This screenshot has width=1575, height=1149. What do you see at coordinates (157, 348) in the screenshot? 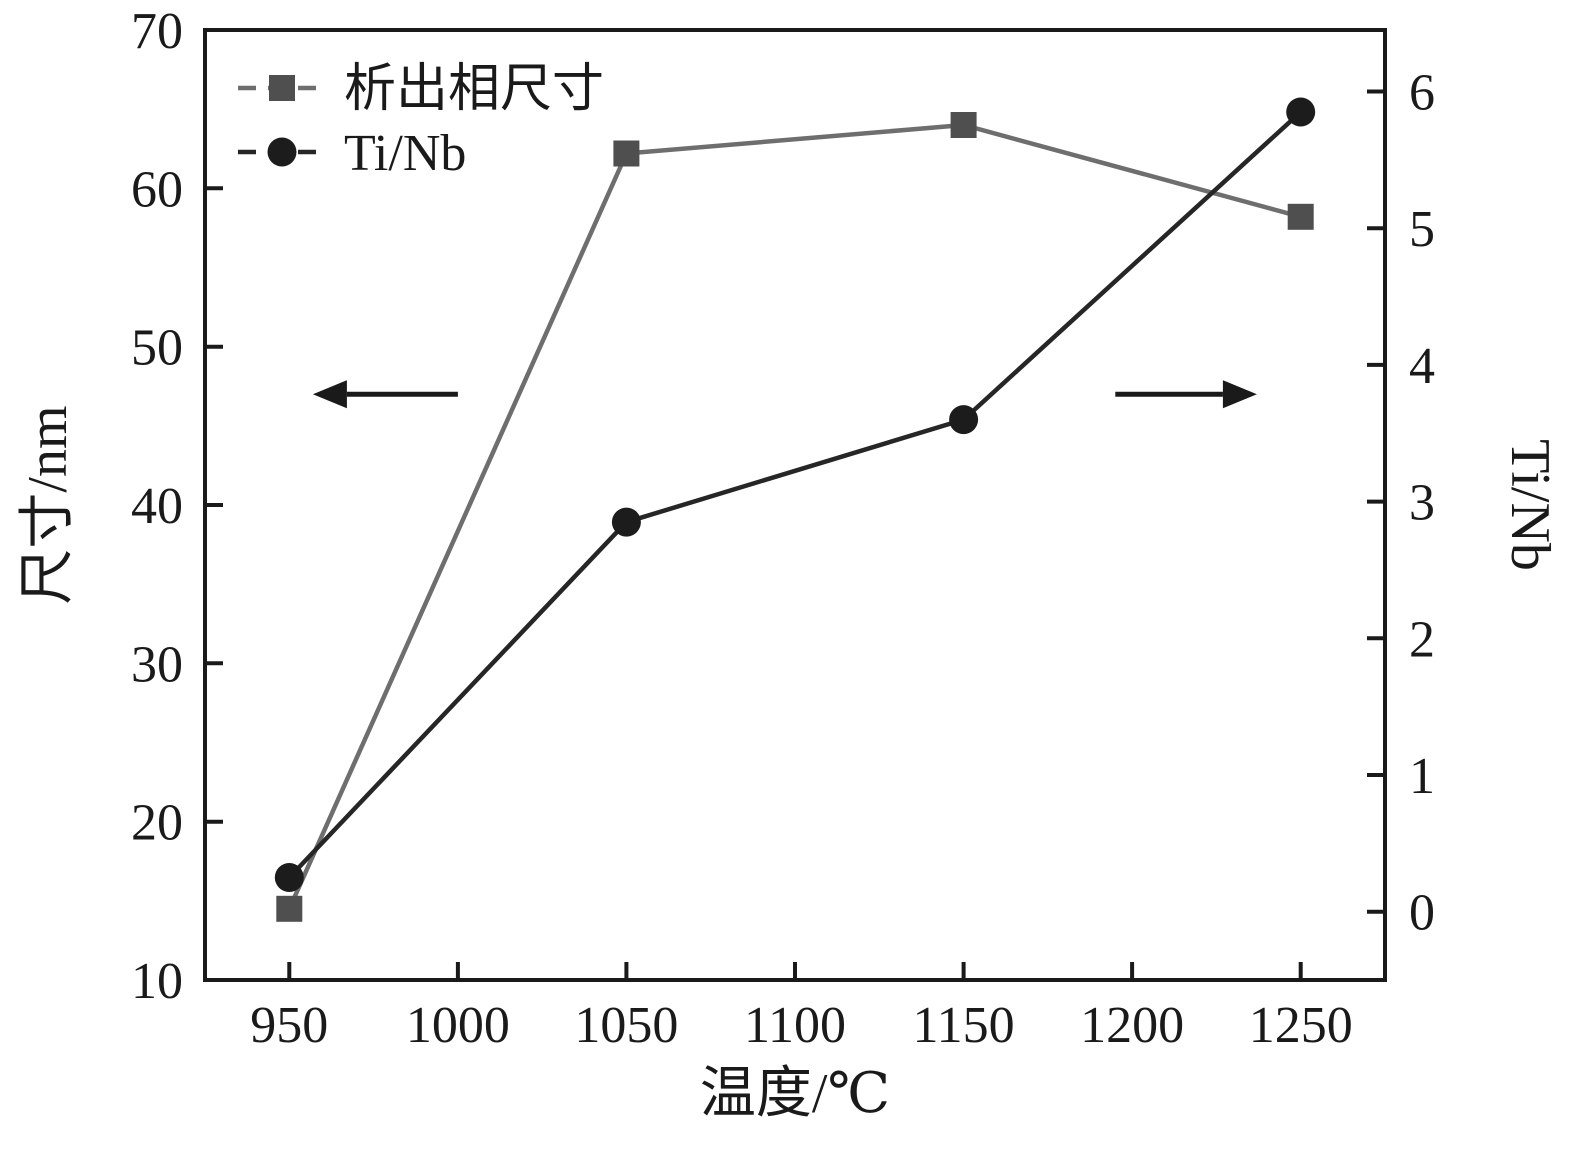
I see `left-y-tick-label: 50` at bounding box center [157, 348].